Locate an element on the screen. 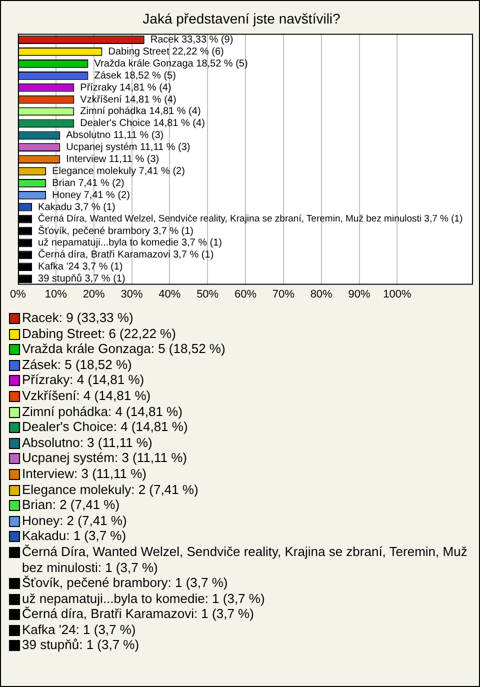 The height and width of the screenshot is (687, 480). text: Šťovík, pečené brambory: 1 (3,7 %) is located at coordinates (125, 583).